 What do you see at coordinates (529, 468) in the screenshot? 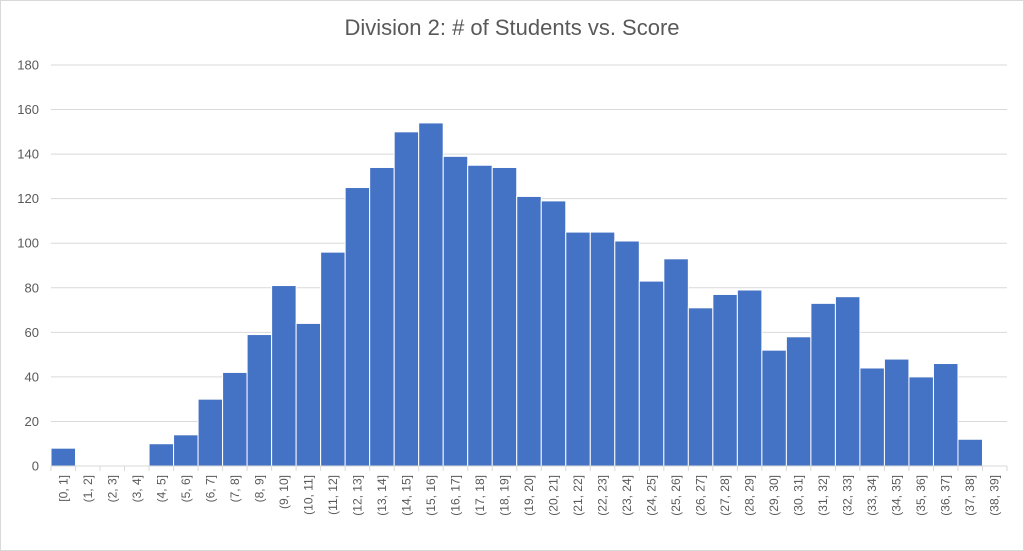
I see `axes` at bounding box center [529, 468].